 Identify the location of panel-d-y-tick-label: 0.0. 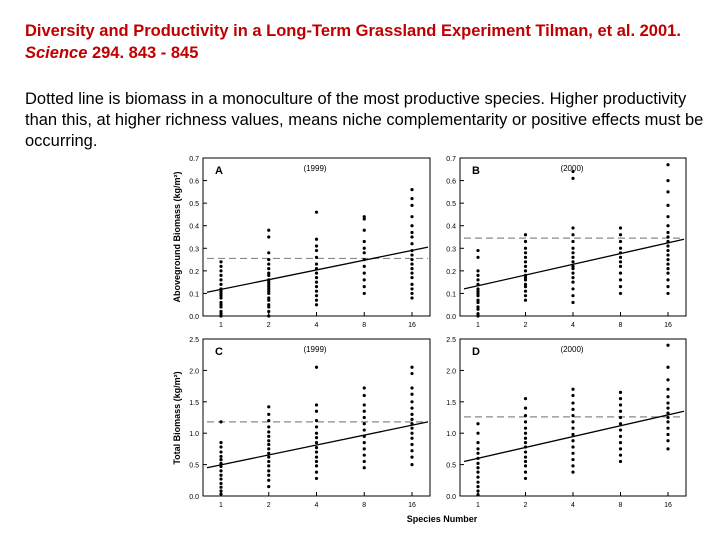
(451, 497).